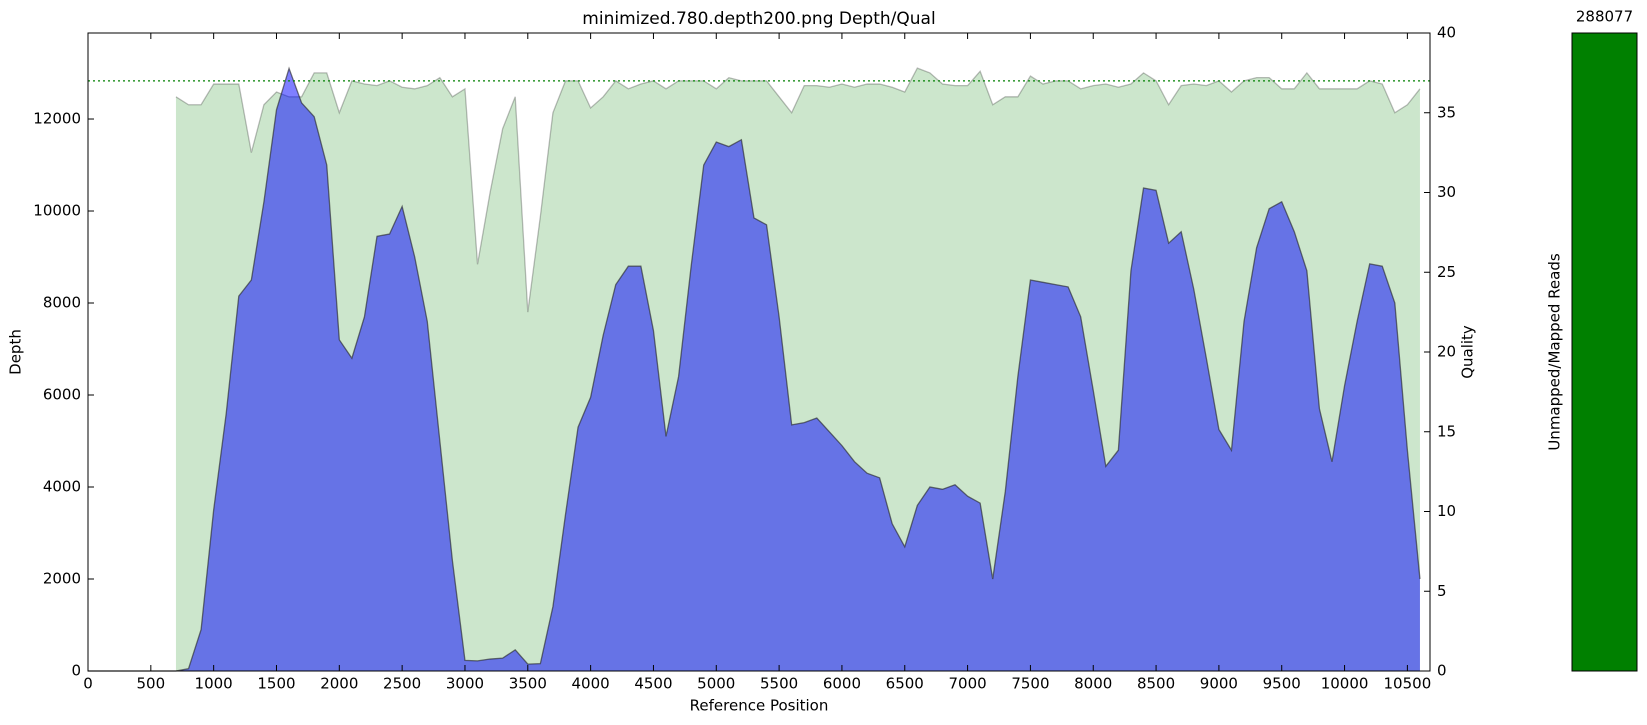  I want to click on x-tick-label: 6500, so click(905, 684).